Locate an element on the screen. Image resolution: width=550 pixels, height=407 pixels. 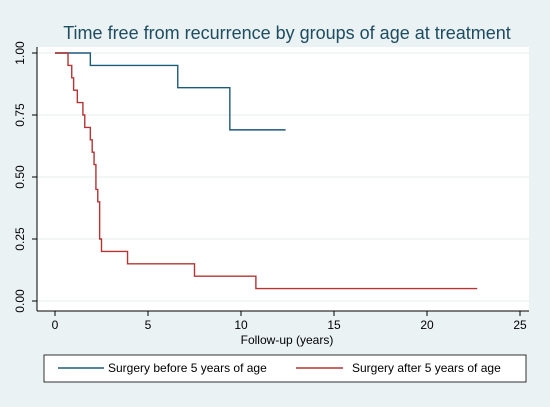
legend-box is located at coordinates (285, 368).